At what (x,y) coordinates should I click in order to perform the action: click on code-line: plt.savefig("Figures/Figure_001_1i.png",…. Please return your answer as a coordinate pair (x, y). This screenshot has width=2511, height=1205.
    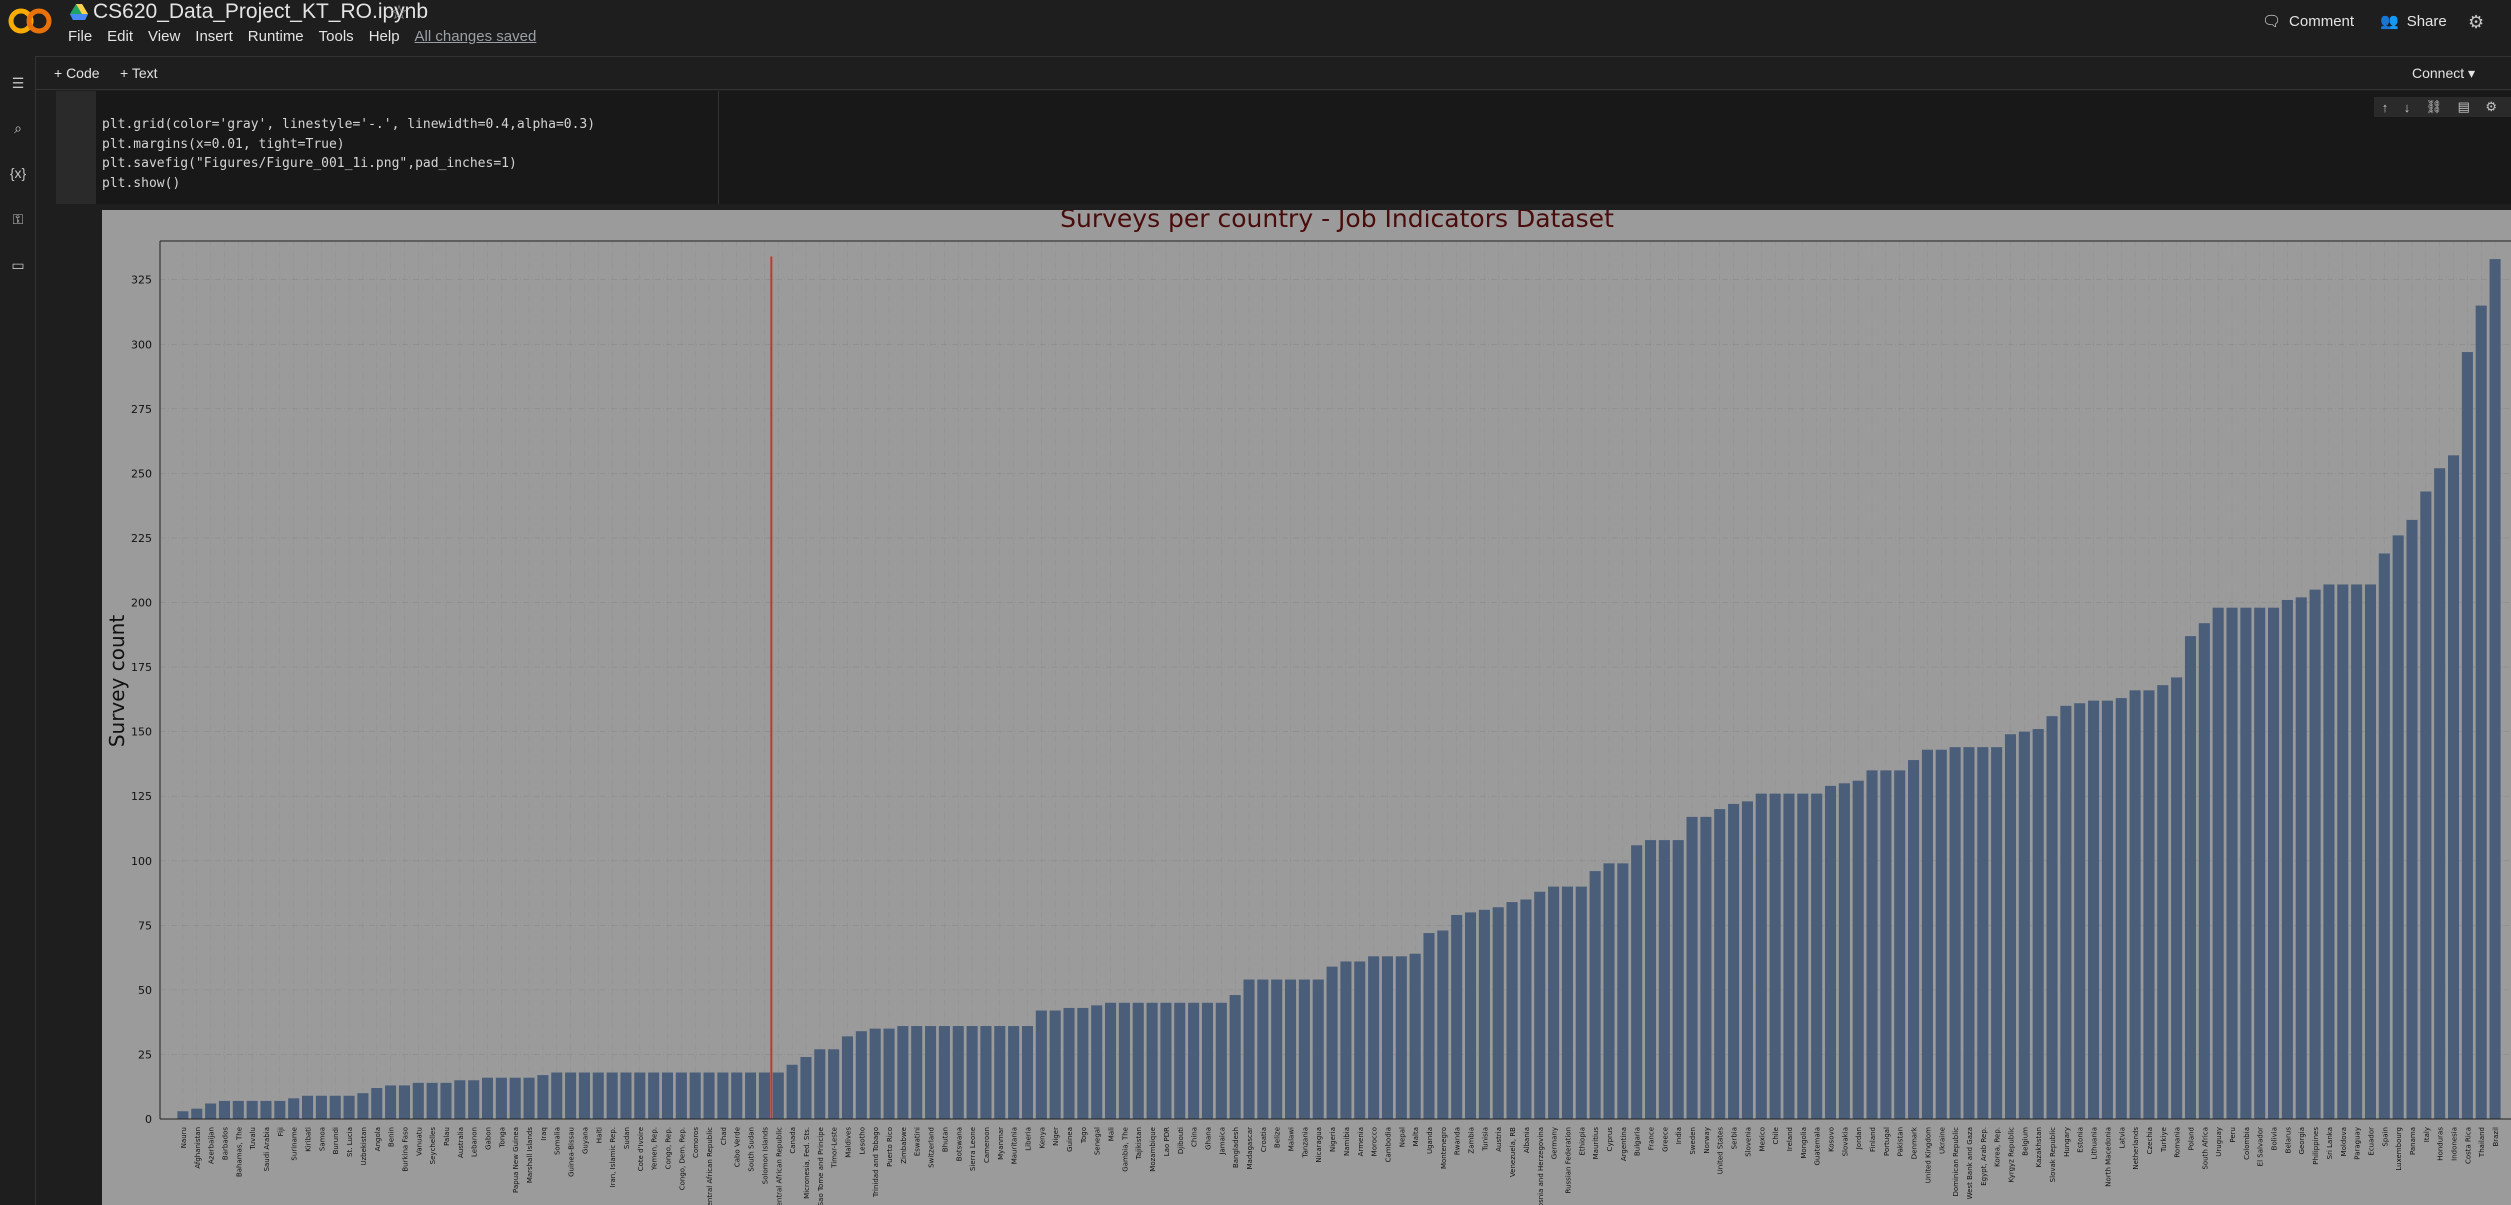
    Looking at the image, I should click on (309, 163).